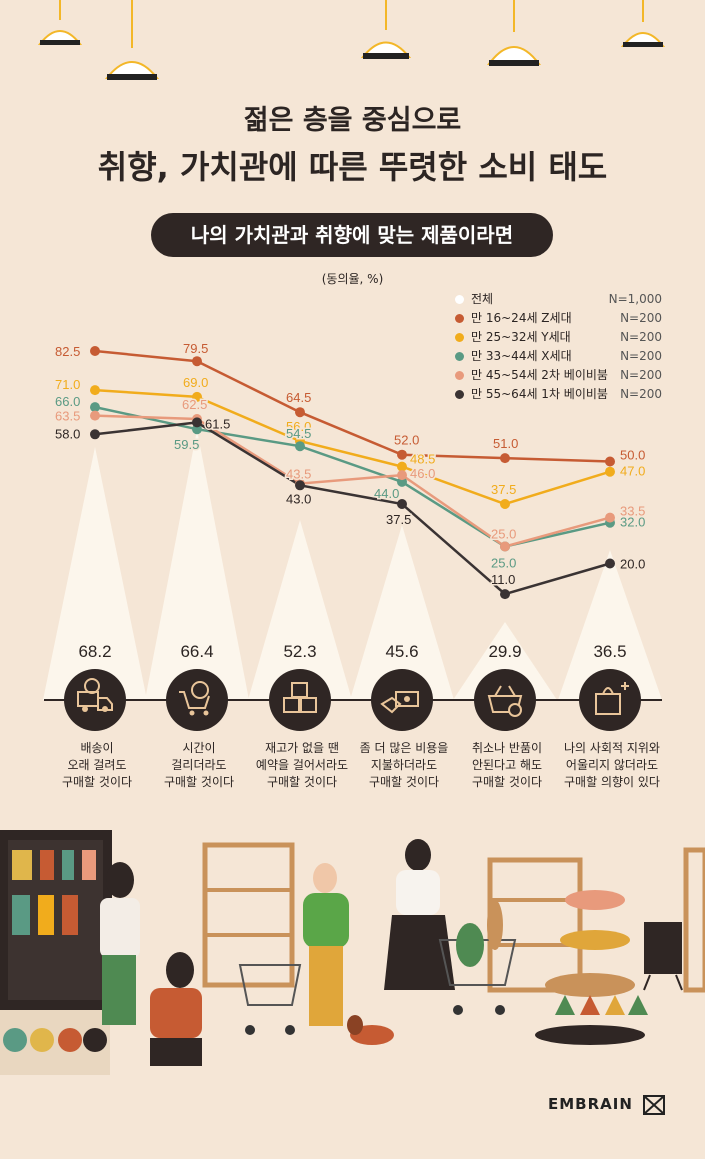  I want to click on legend-label: 만 25~32세 Y세대, so click(521, 337).